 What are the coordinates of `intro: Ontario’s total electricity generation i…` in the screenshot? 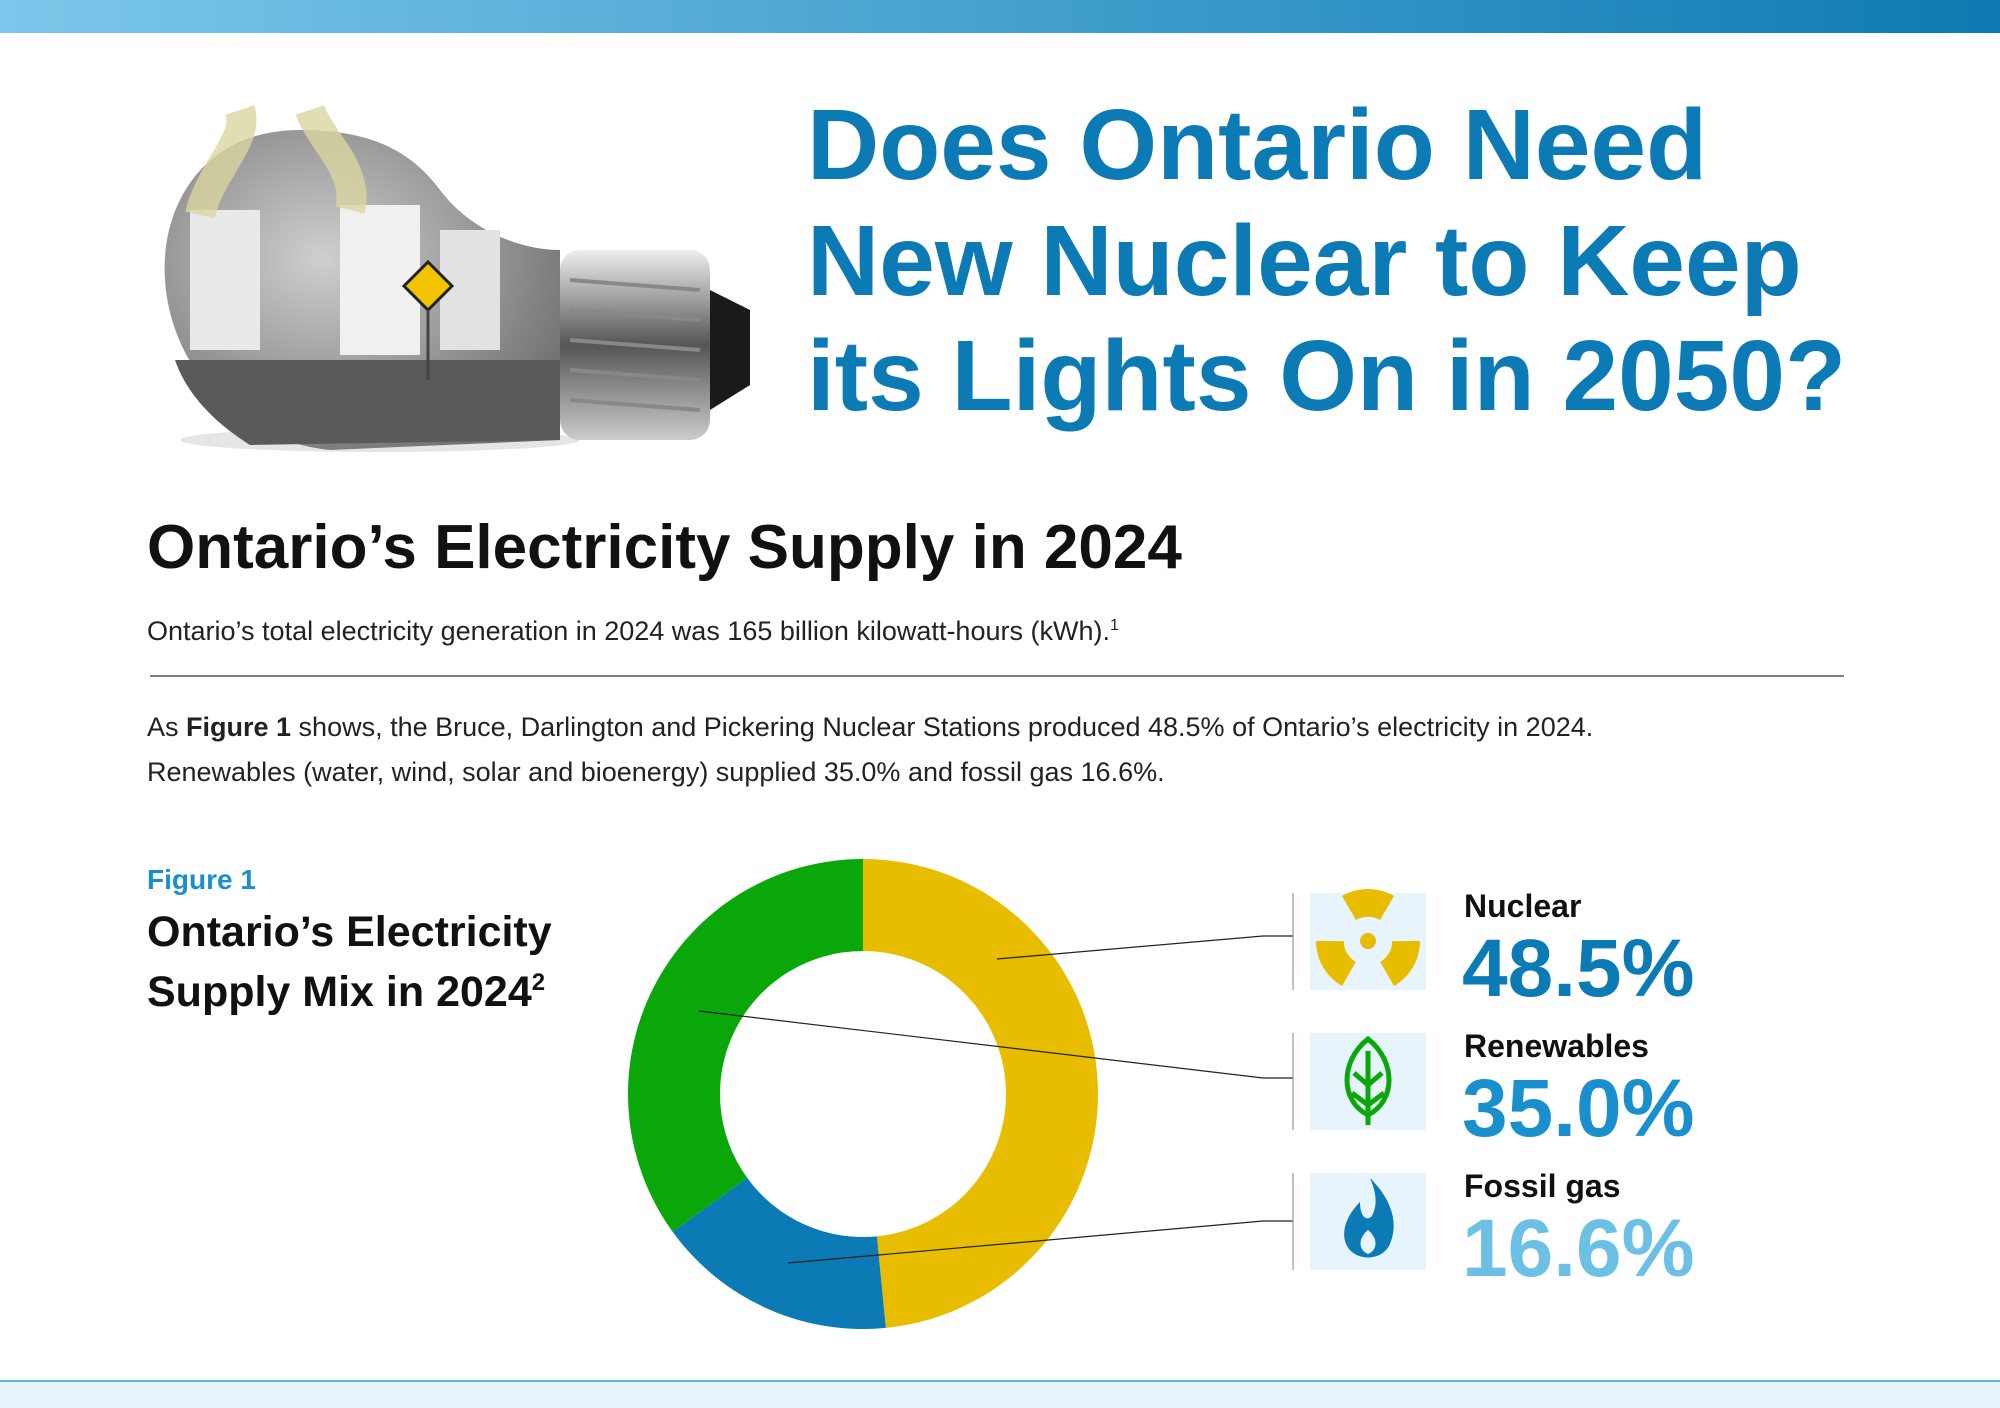 It's located at (628, 631).